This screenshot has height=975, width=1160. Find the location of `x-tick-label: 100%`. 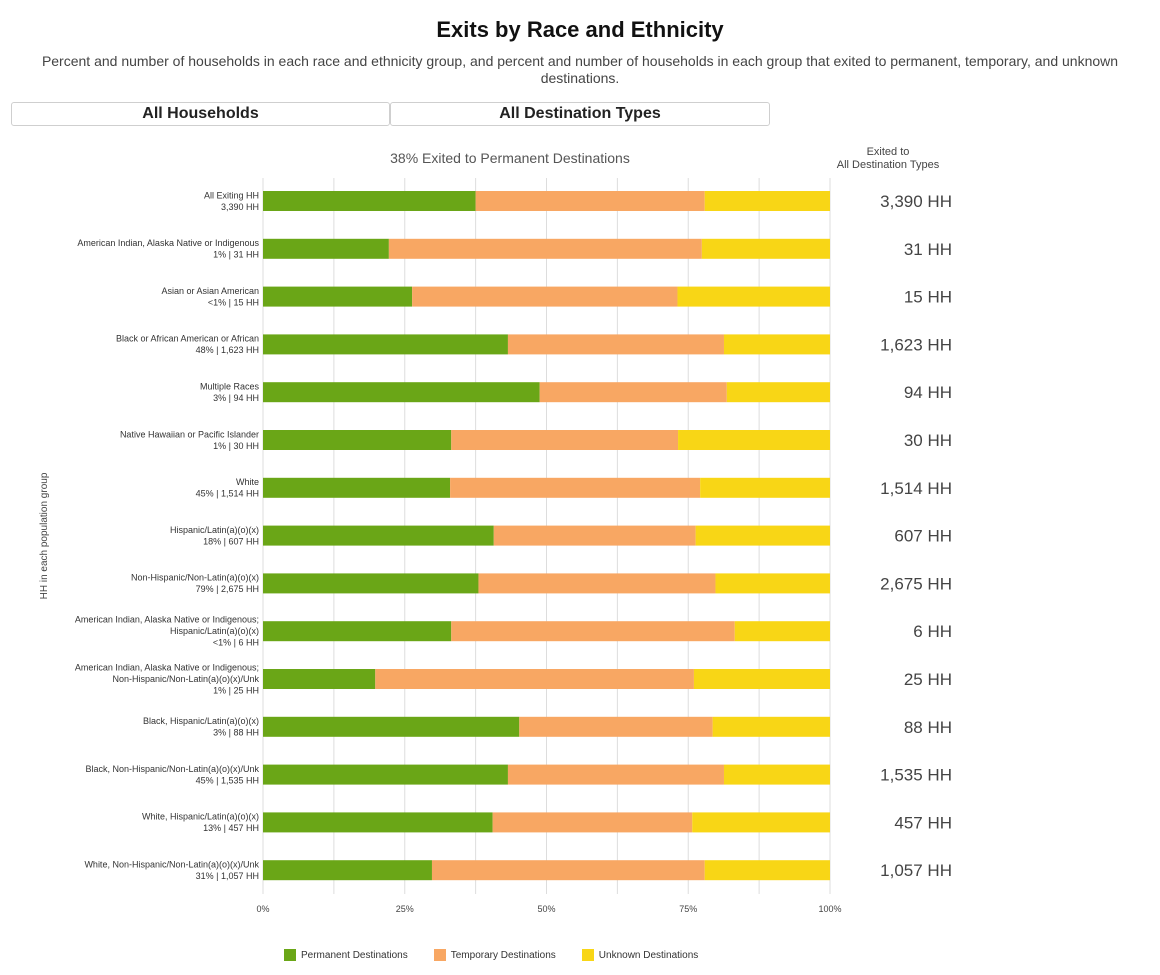

x-tick-label: 100% is located at coordinates (829, 909).